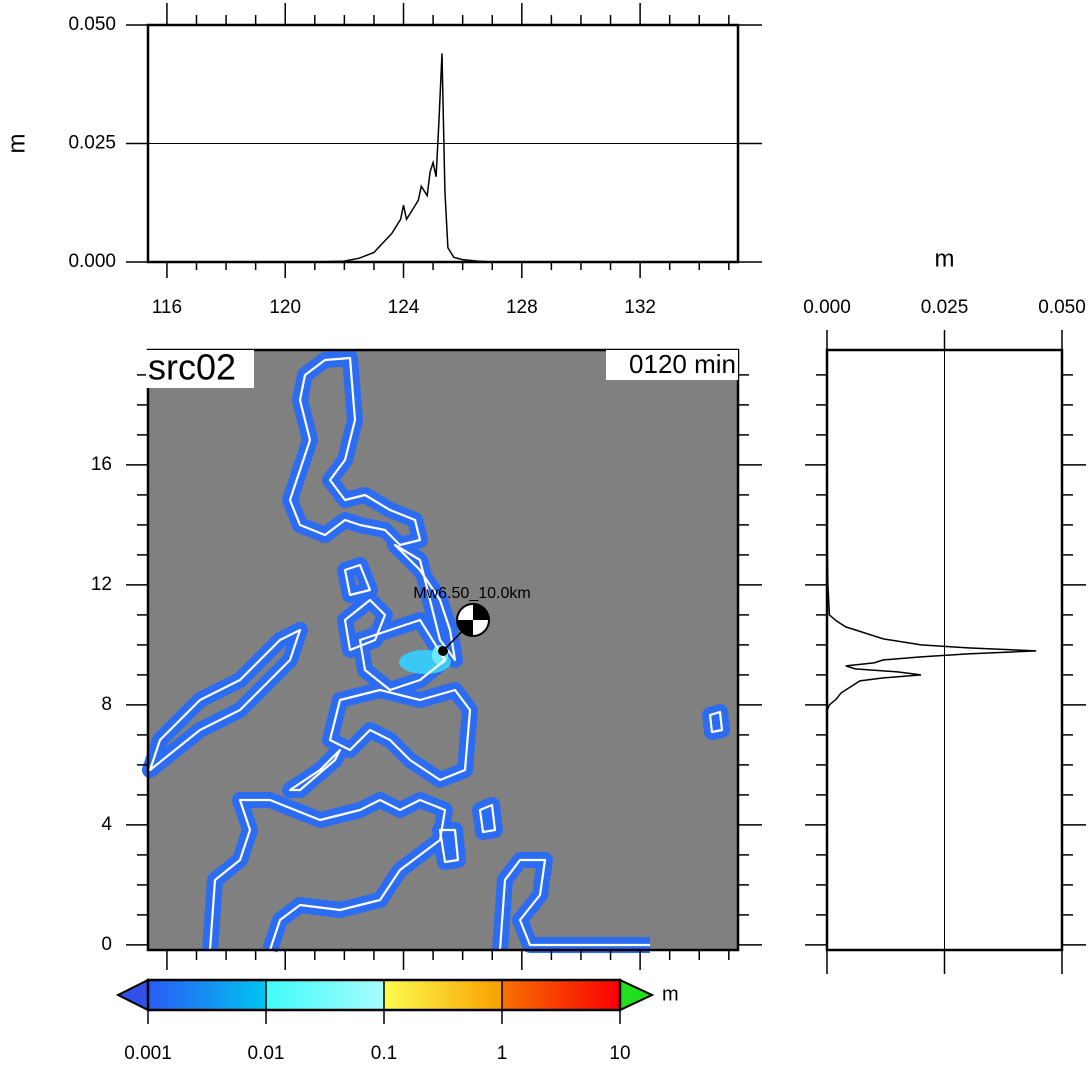 The width and height of the screenshot is (1088, 1069). I want to click on x-tick-label: 0.000, so click(827, 307).